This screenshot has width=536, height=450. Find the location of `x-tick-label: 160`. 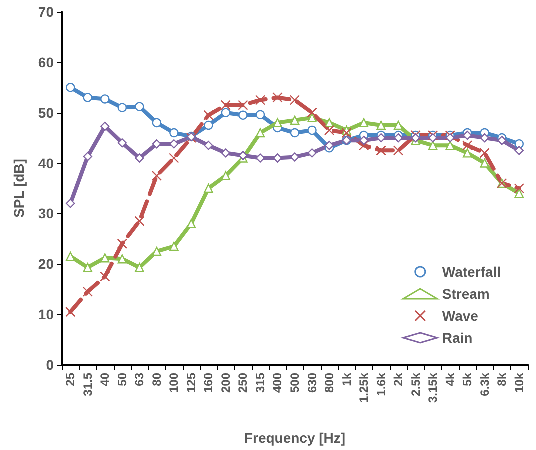

x-tick-label: 160 is located at coordinates (209, 383).